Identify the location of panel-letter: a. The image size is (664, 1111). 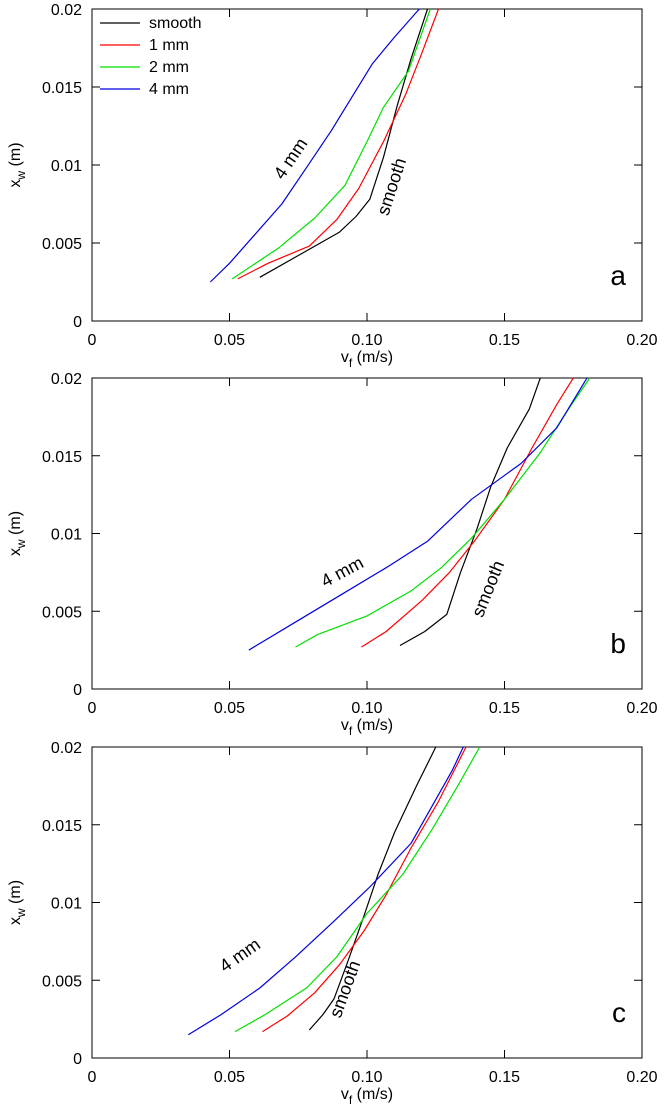
(618, 275).